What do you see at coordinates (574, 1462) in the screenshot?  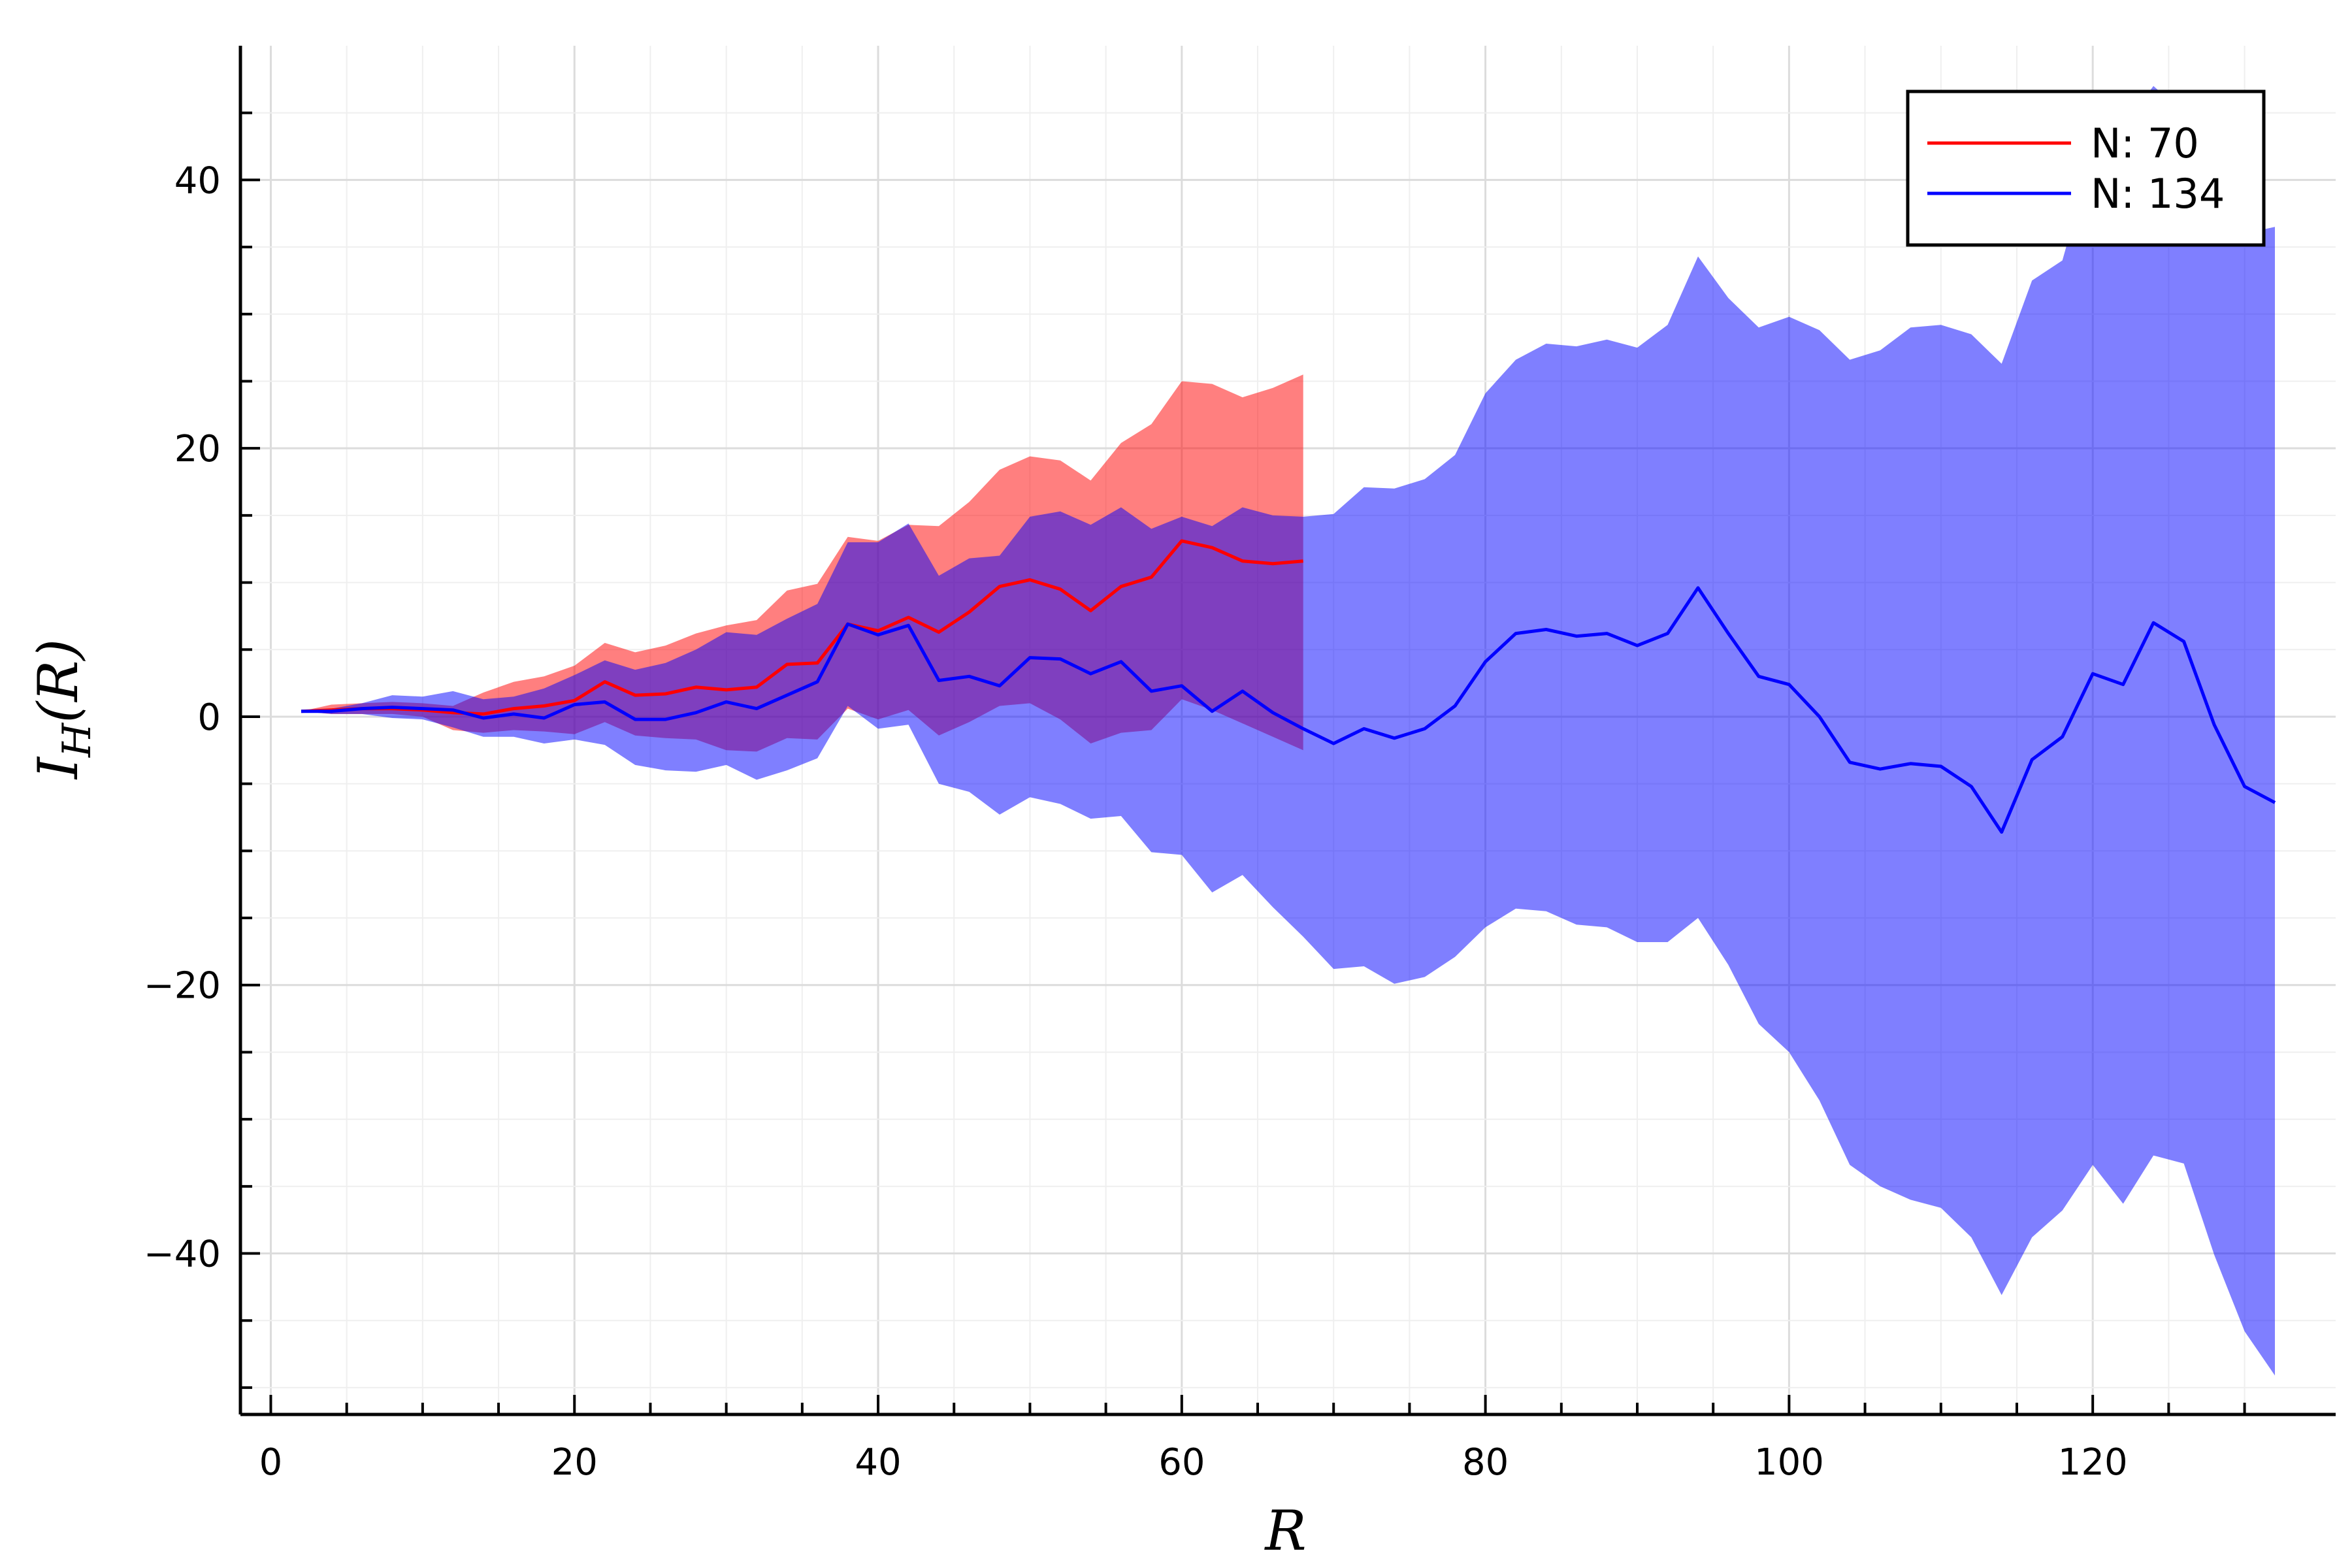 I see `x-tick-label: 20` at bounding box center [574, 1462].